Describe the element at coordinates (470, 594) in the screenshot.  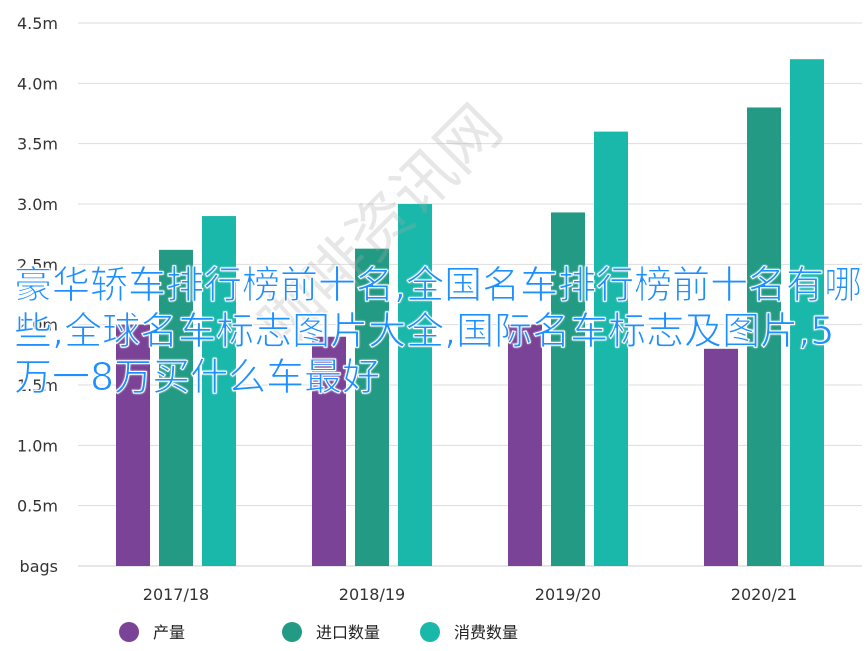
I see `x-axis-labels: 2017/18 2018/19 2019/20 2020/21` at that location.